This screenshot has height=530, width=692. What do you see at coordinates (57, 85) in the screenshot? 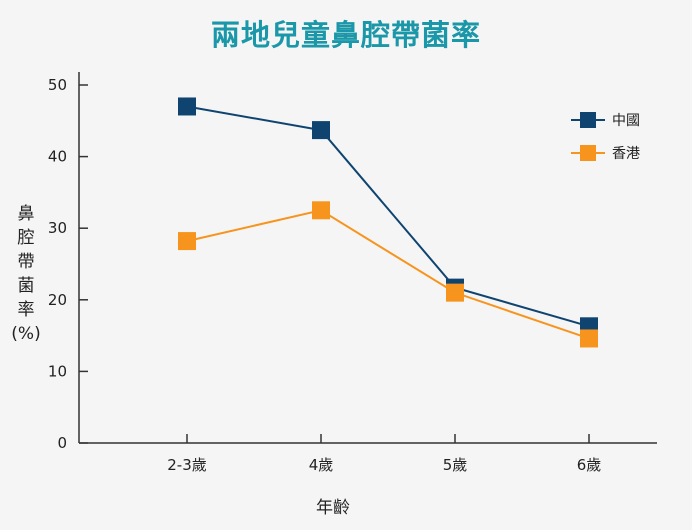
I see `y-tick-label: 50` at bounding box center [57, 85].